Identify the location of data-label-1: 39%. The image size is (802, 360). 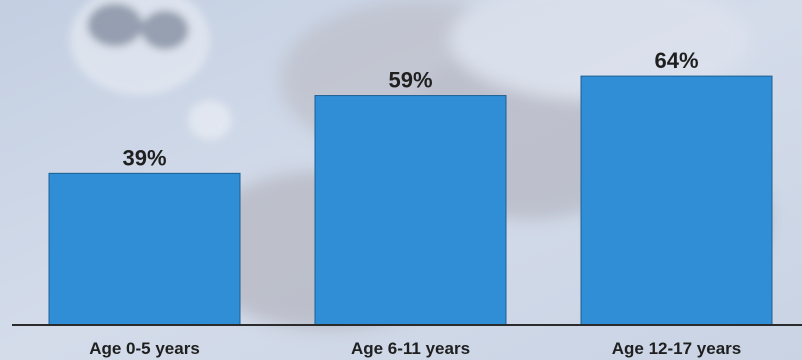
(144, 157).